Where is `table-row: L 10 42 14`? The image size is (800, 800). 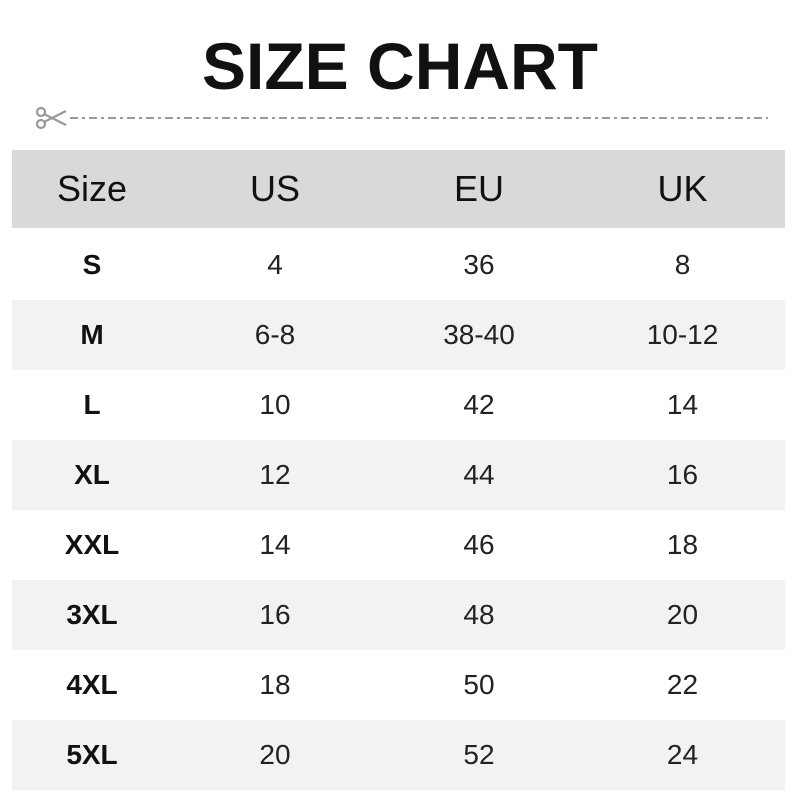
table-row: L 10 42 14 is located at coordinates (398, 405).